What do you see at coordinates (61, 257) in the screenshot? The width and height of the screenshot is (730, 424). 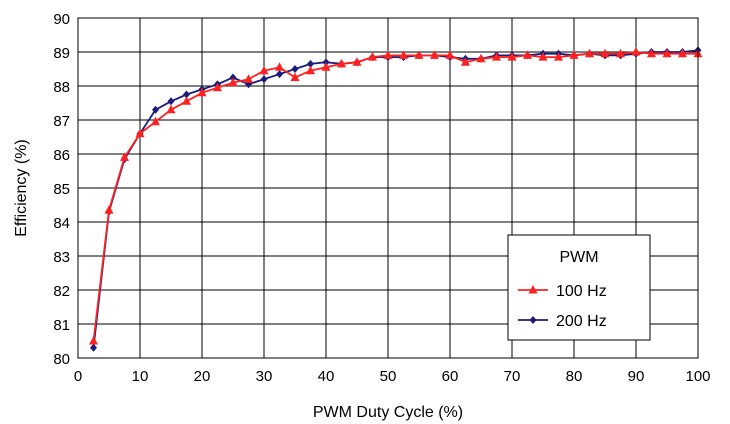 I see `y-tick-label: 83` at bounding box center [61, 257].